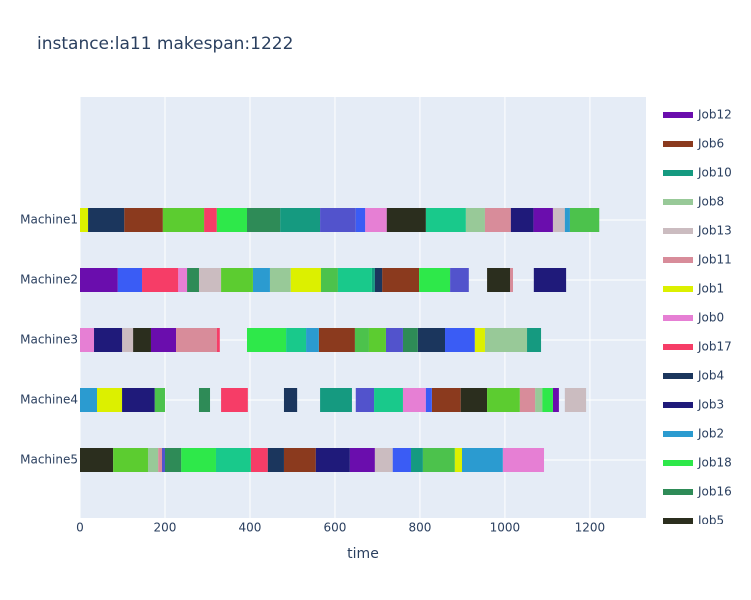 The height and width of the screenshot is (600, 751). What do you see at coordinates (49, 340) in the screenshot?
I see `y-tick-label: Machine3` at bounding box center [49, 340].